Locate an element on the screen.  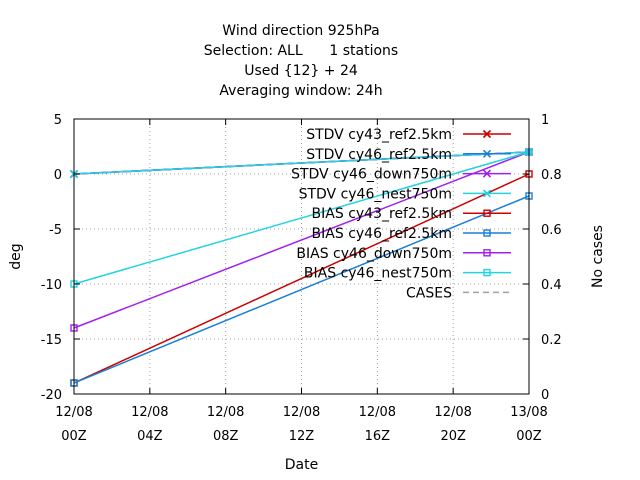
legend-entry-0: STDV cy43_ref2.5km is located at coordinates (408, 135).